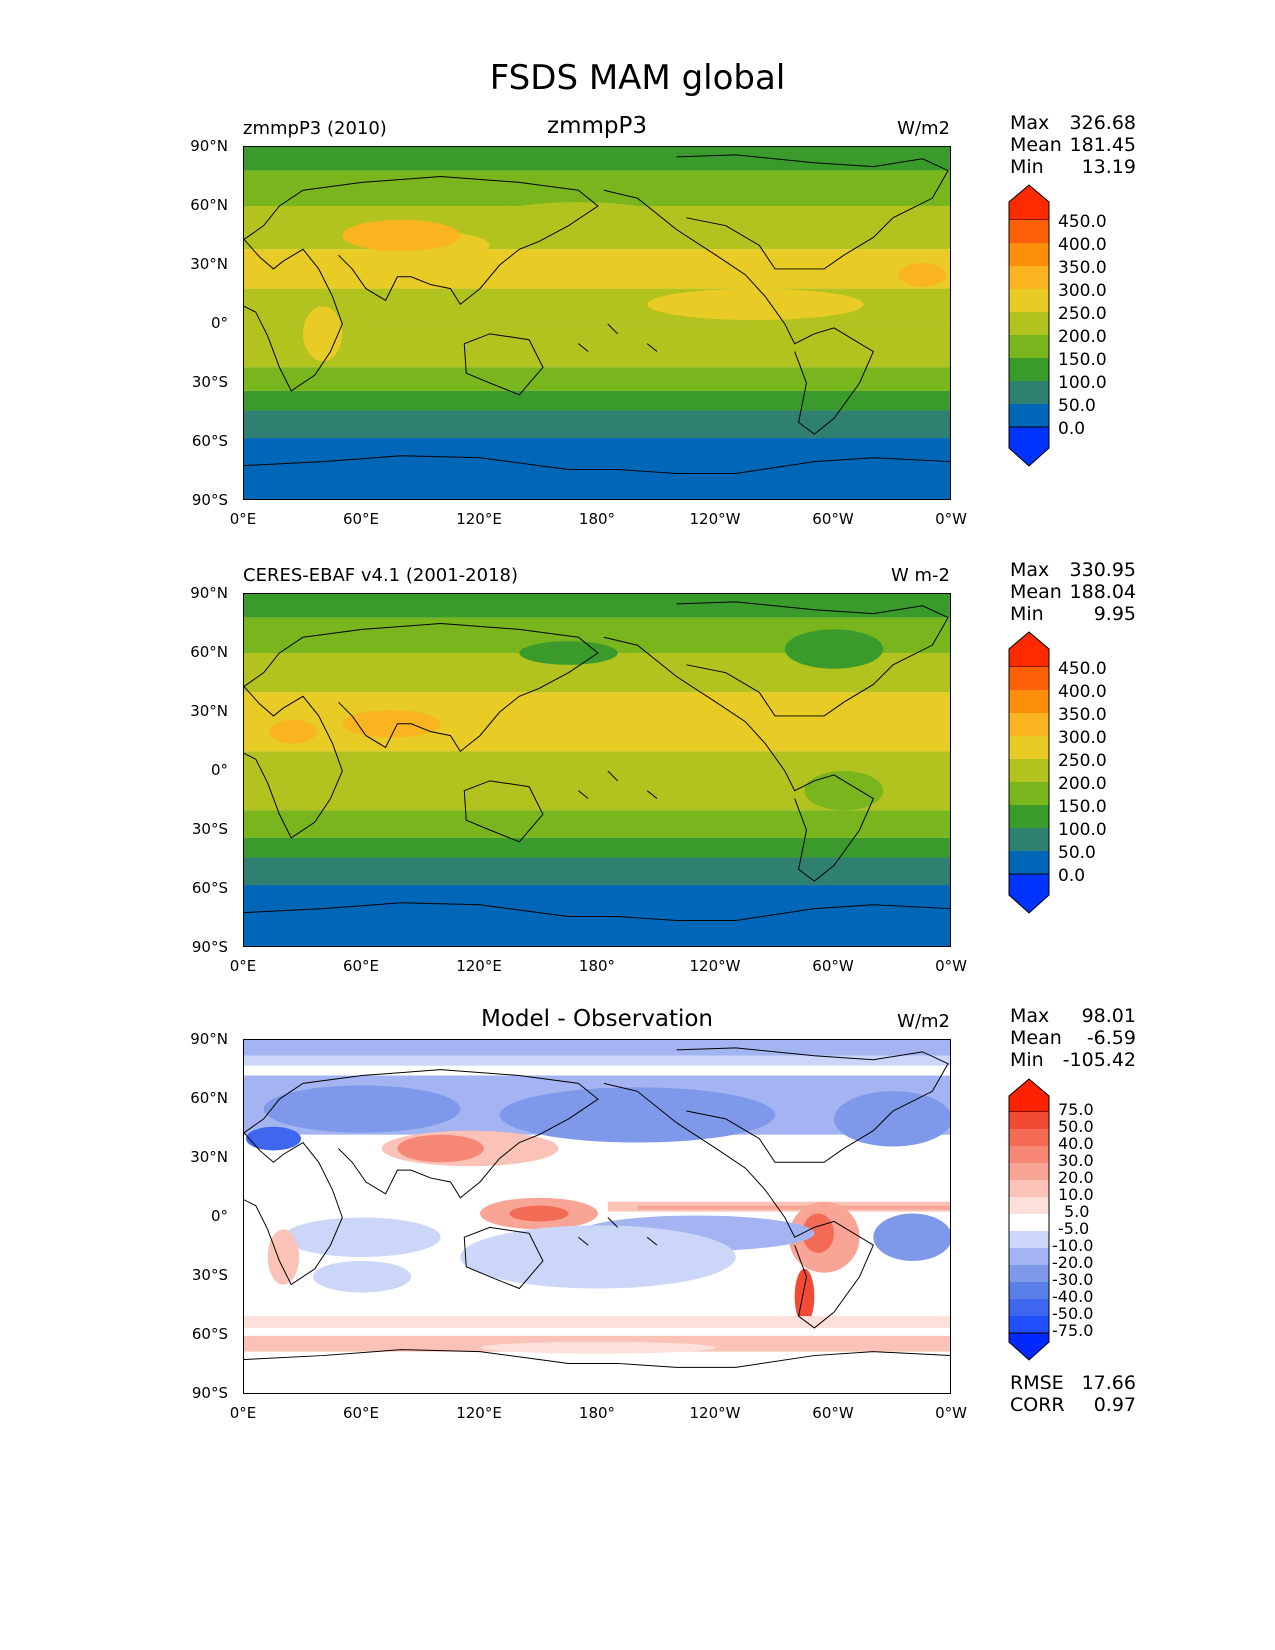  Describe the element at coordinates (1077, 1211) in the screenshot. I see `panel3-cb-label-6: 5.0` at that location.